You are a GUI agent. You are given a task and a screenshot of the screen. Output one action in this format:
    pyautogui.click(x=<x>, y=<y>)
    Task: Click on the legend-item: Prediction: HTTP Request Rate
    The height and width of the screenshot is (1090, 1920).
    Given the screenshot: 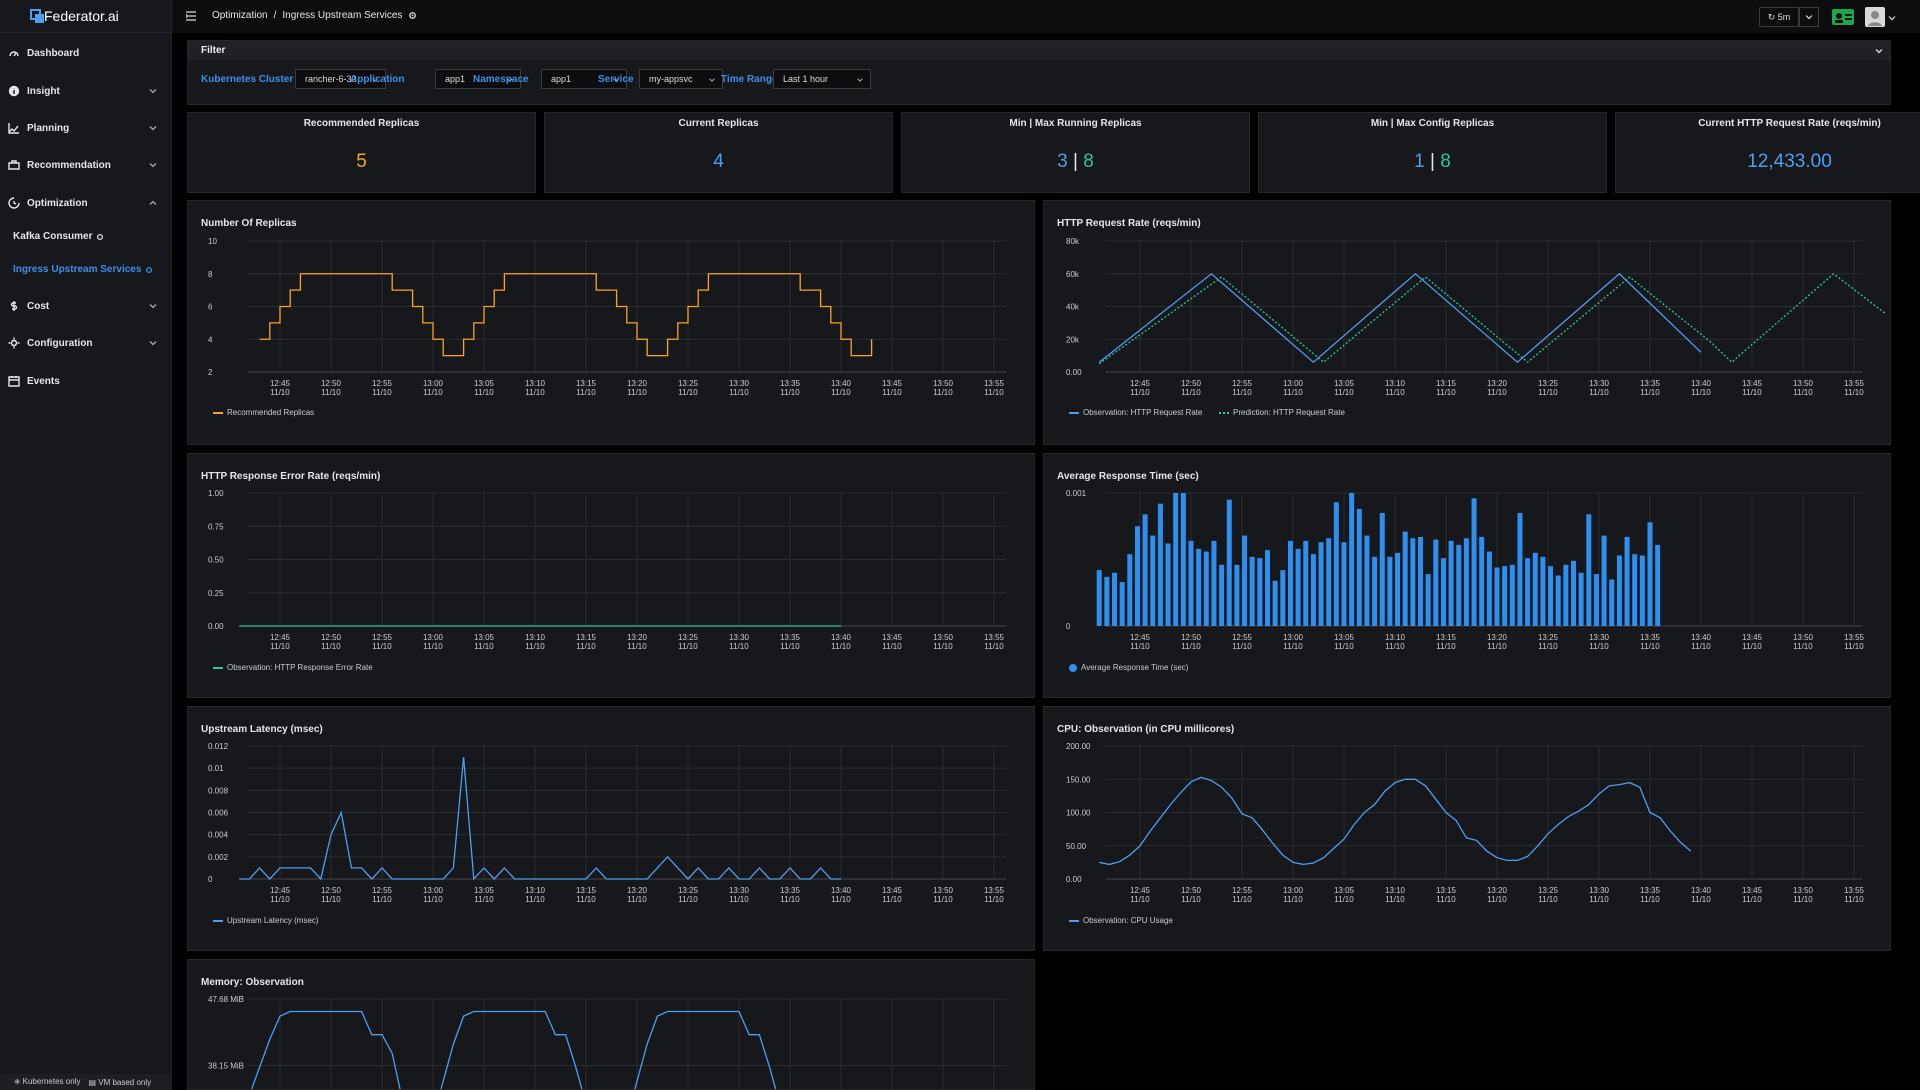 What is the action you would take?
    pyautogui.click(x=1282, y=412)
    